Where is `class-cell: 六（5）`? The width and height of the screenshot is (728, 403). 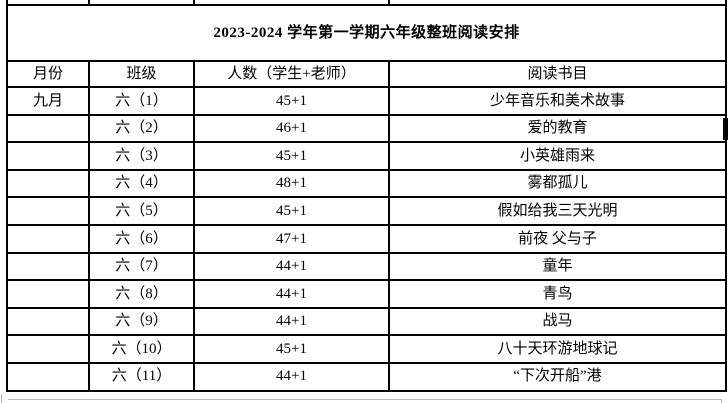
class-cell: 六（5） is located at coordinates (141, 211).